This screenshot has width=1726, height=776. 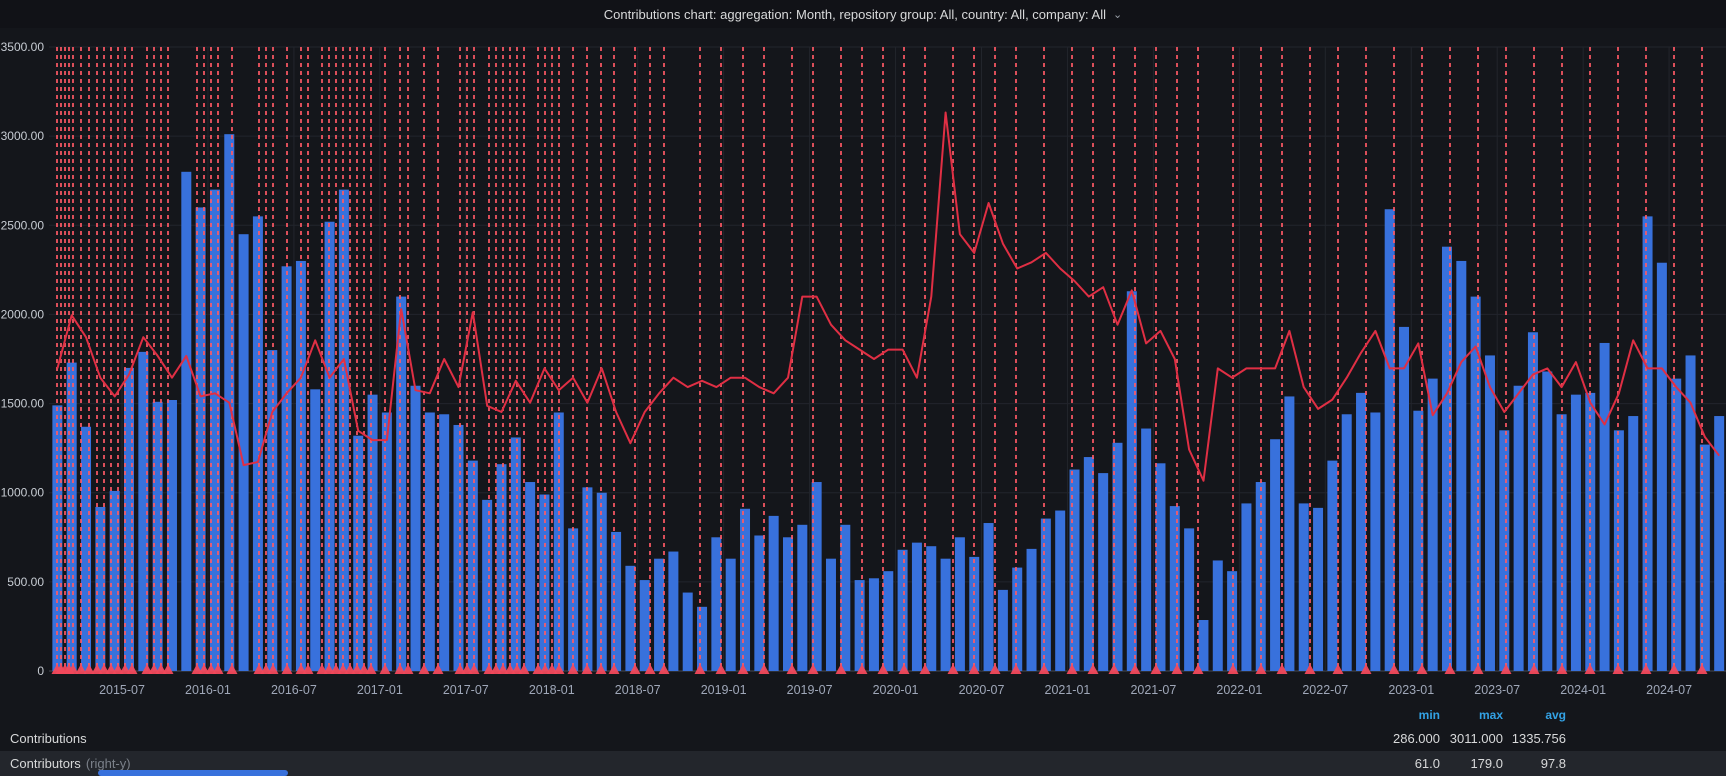 What do you see at coordinates (1429, 715) in the screenshot?
I see `stat-header-min: min` at bounding box center [1429, 715].